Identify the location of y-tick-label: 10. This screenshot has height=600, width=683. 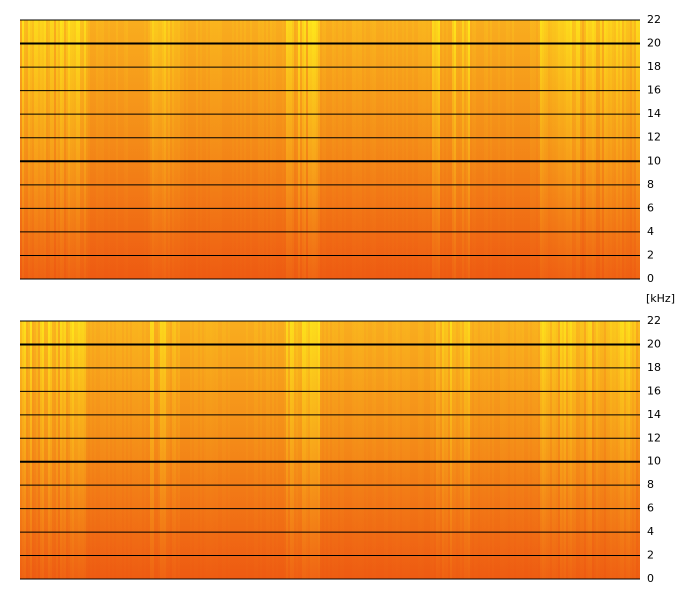
(654, 461).